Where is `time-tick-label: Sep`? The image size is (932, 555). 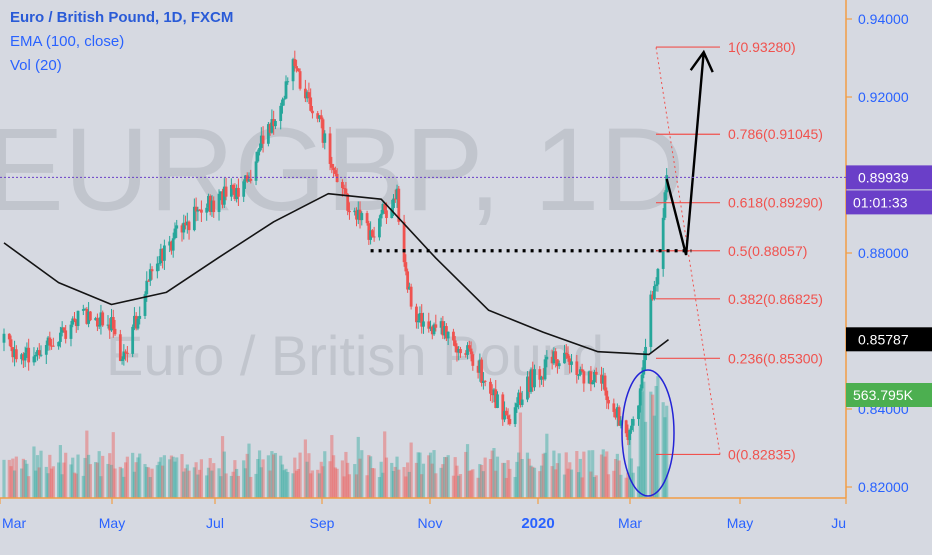
time-tick-label: Sep is located at coordinates (322, 523).